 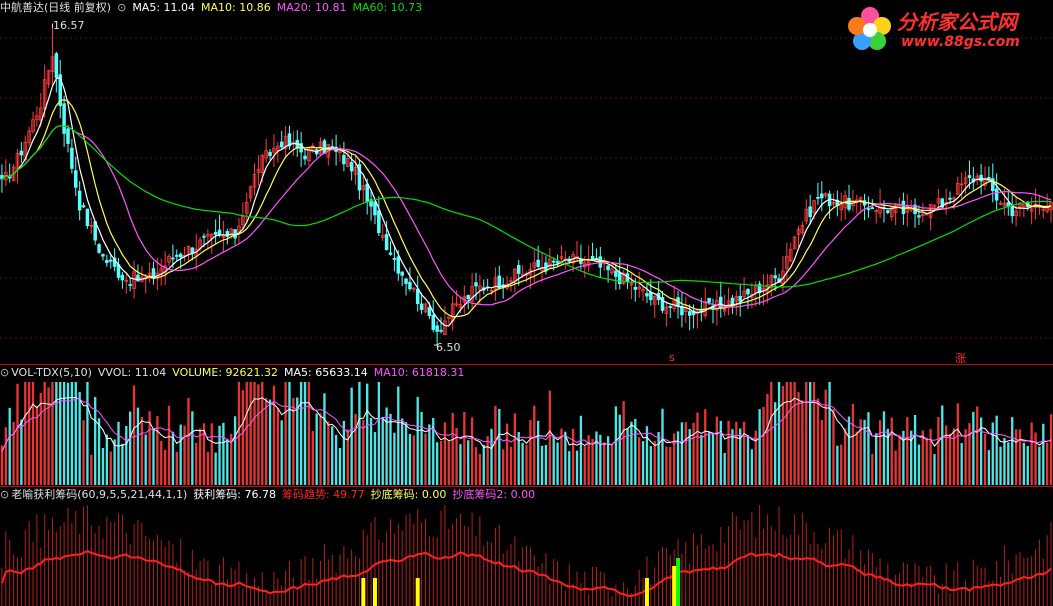 I want to click on site-logo: 分析家公式网 www.88gs.com, so click(x=945, y=30).